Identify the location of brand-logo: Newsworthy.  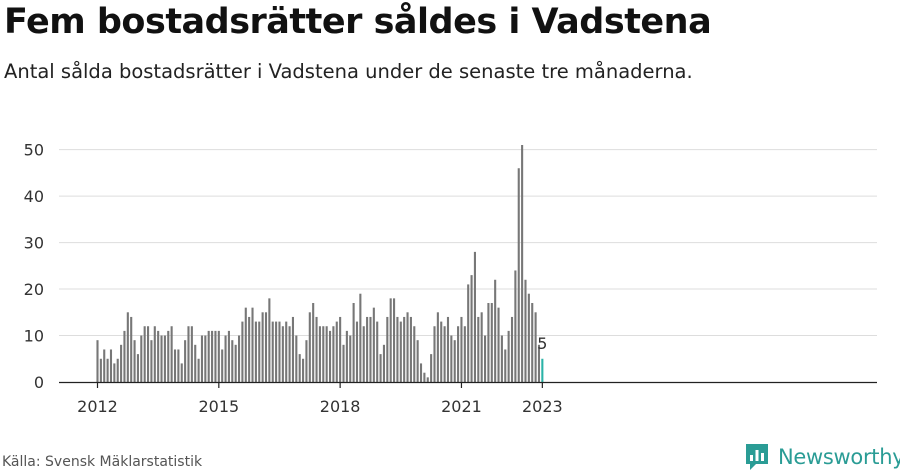
(822, 457).